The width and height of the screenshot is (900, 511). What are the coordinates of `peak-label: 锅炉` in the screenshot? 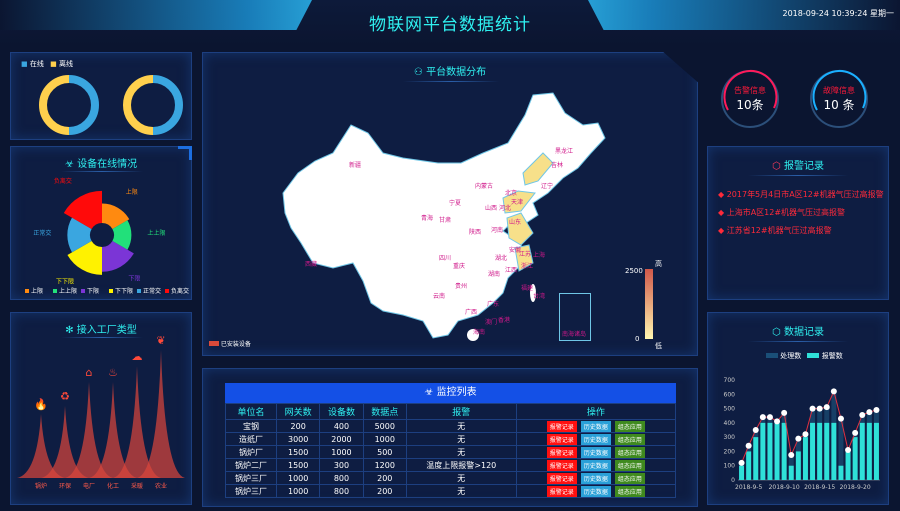 It's located at (41, 486).